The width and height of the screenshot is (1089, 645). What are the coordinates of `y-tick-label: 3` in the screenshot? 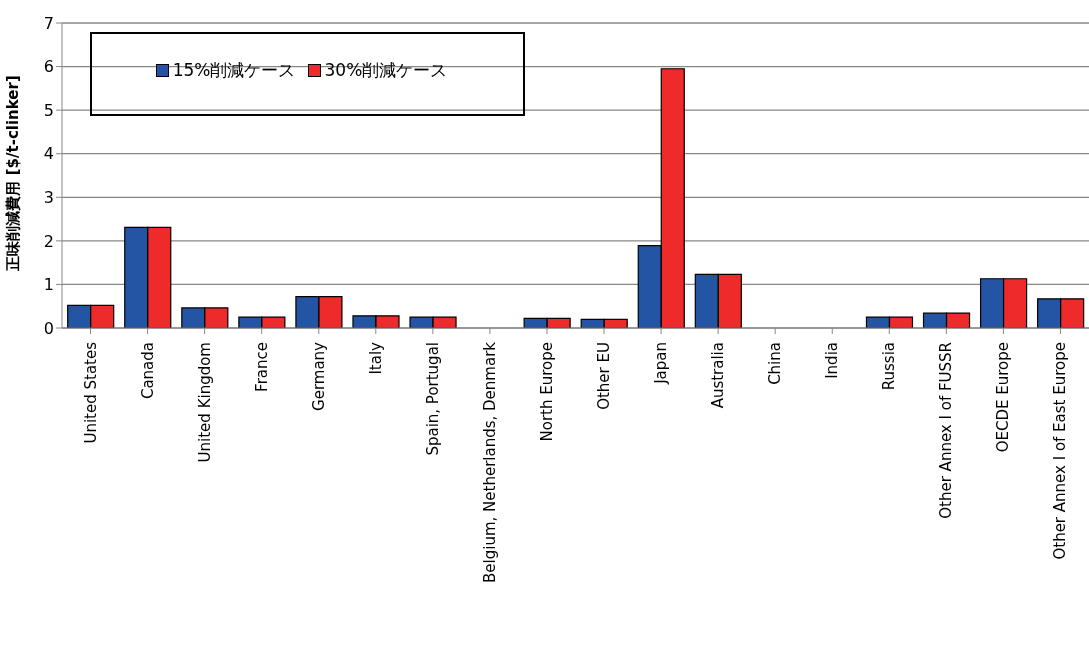 It's located at (48, 197).